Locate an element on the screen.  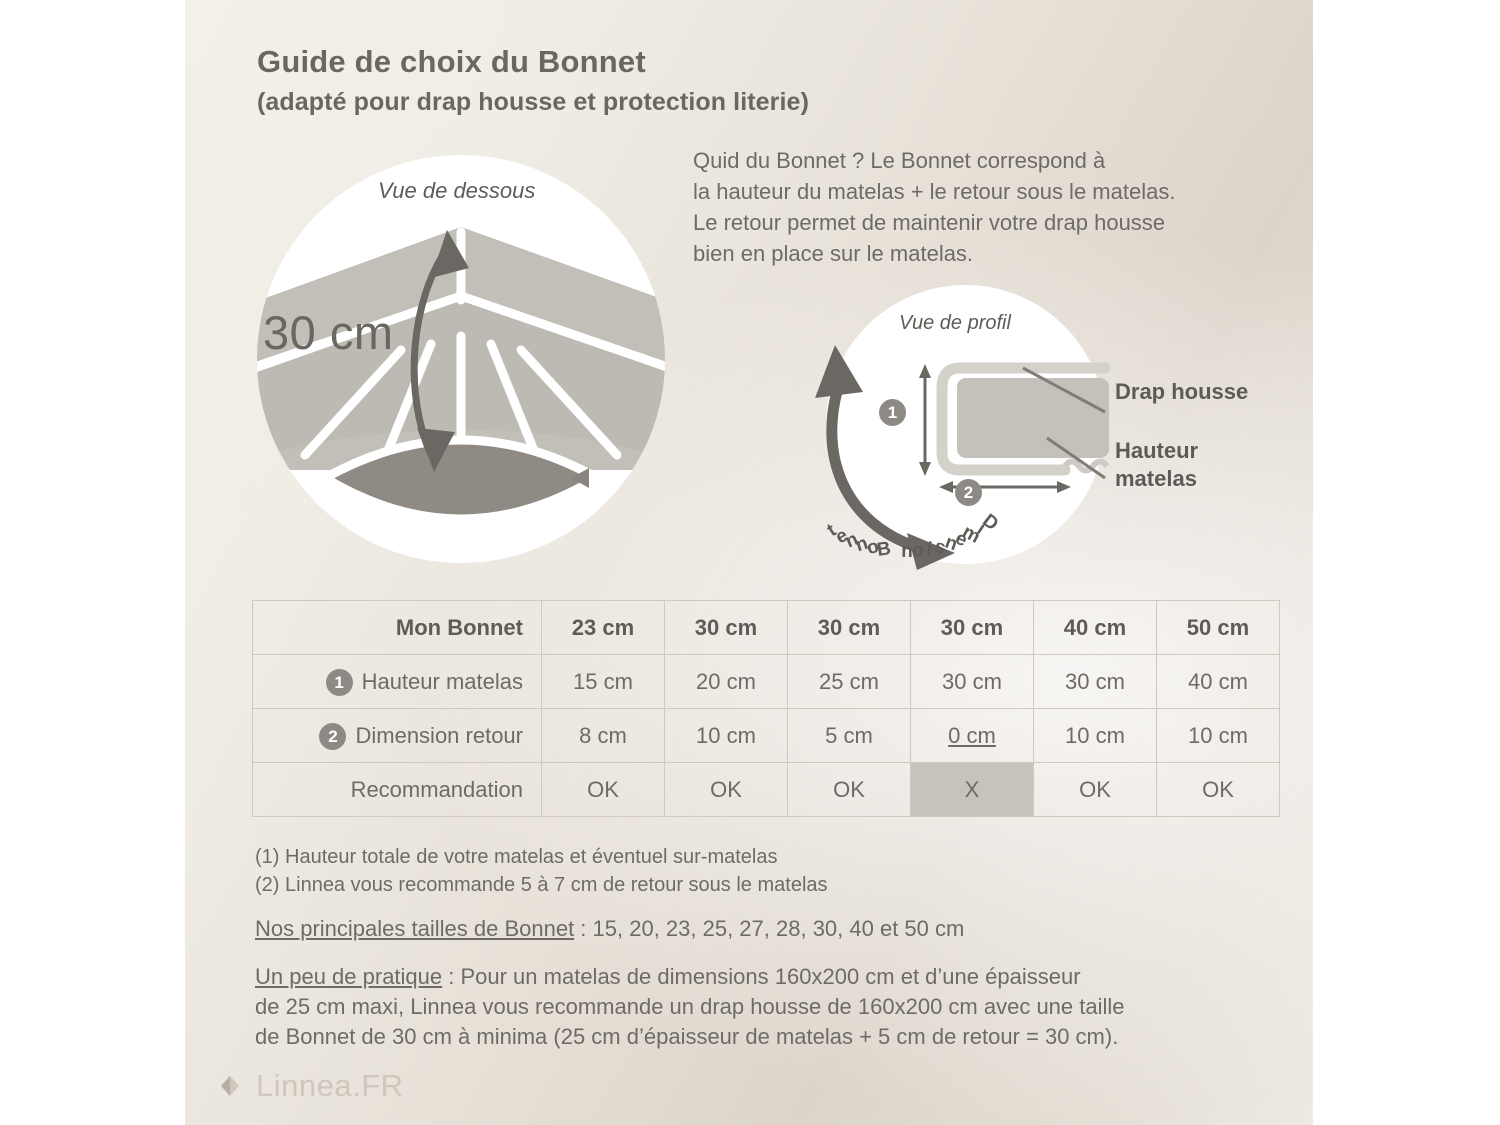
bottom-view-illustration is located at coordinates (461, 375).